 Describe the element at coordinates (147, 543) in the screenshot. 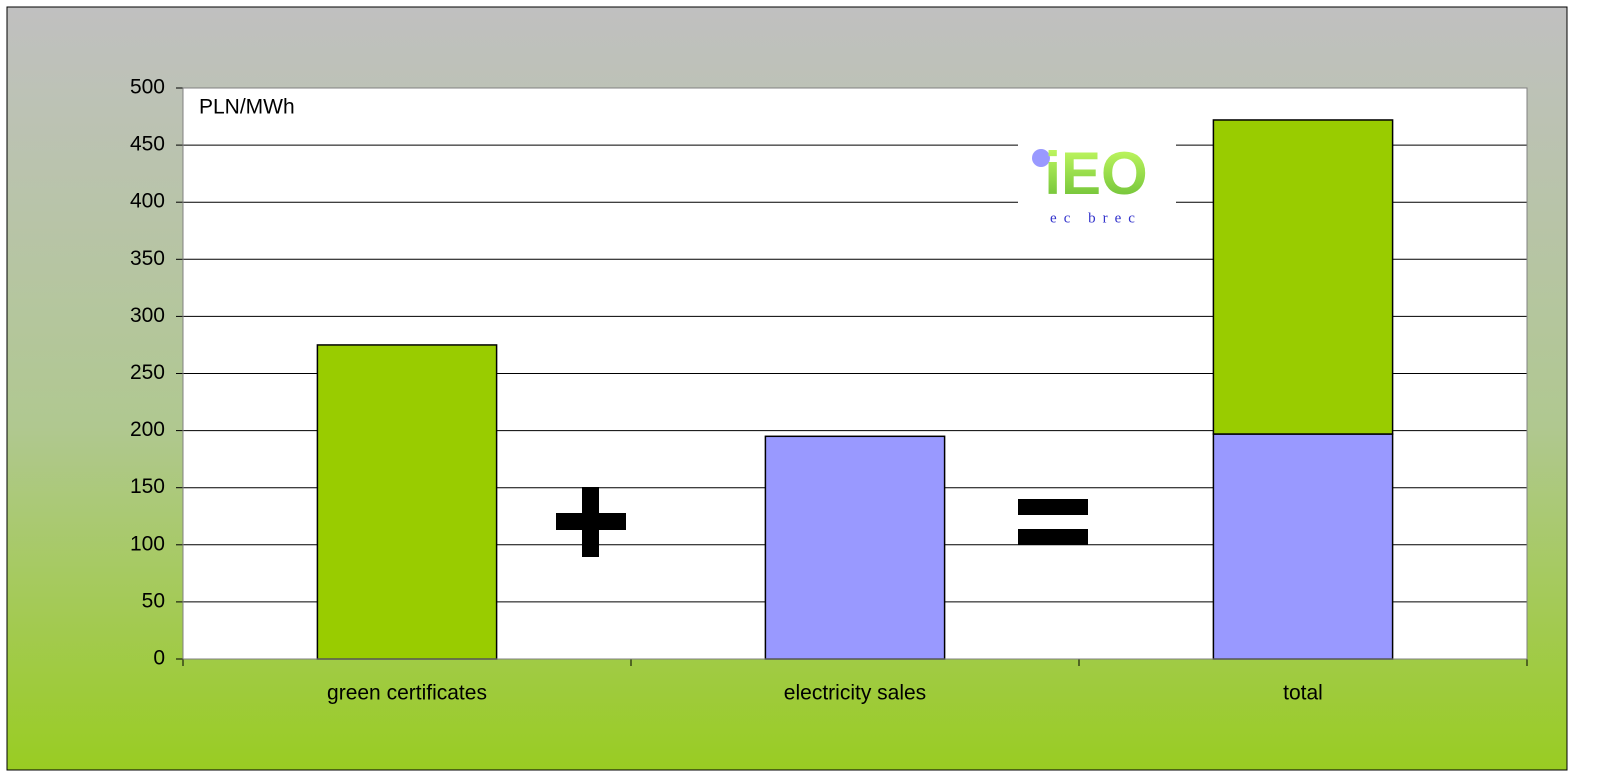

I see `y-tick-label: 100` at that location.